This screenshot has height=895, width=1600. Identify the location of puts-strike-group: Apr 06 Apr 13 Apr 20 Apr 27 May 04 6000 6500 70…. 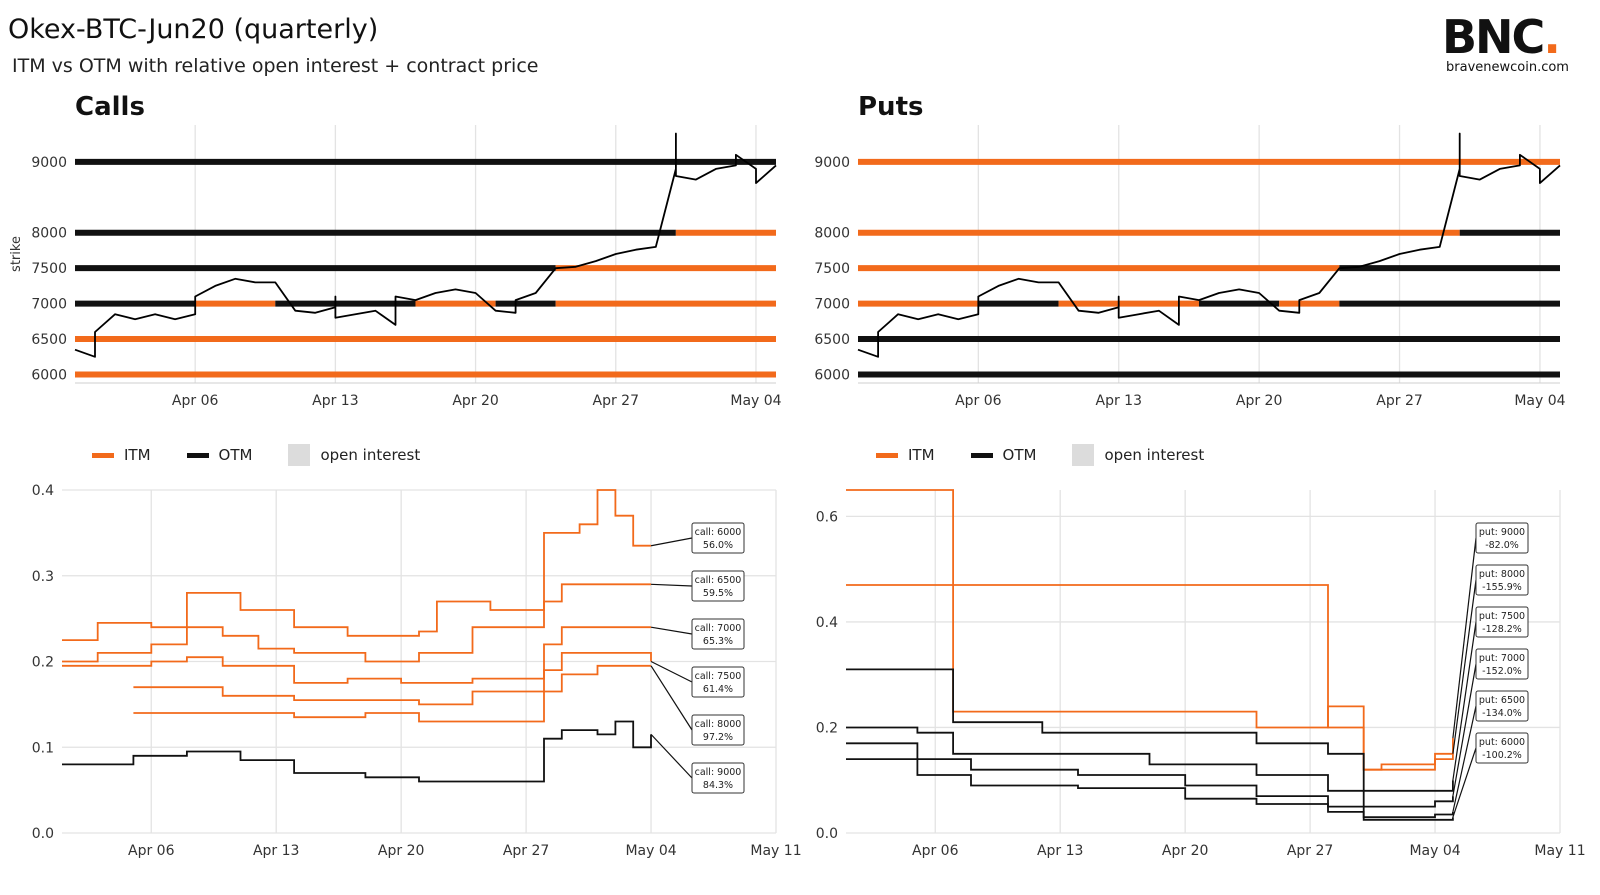
(1190, 267).